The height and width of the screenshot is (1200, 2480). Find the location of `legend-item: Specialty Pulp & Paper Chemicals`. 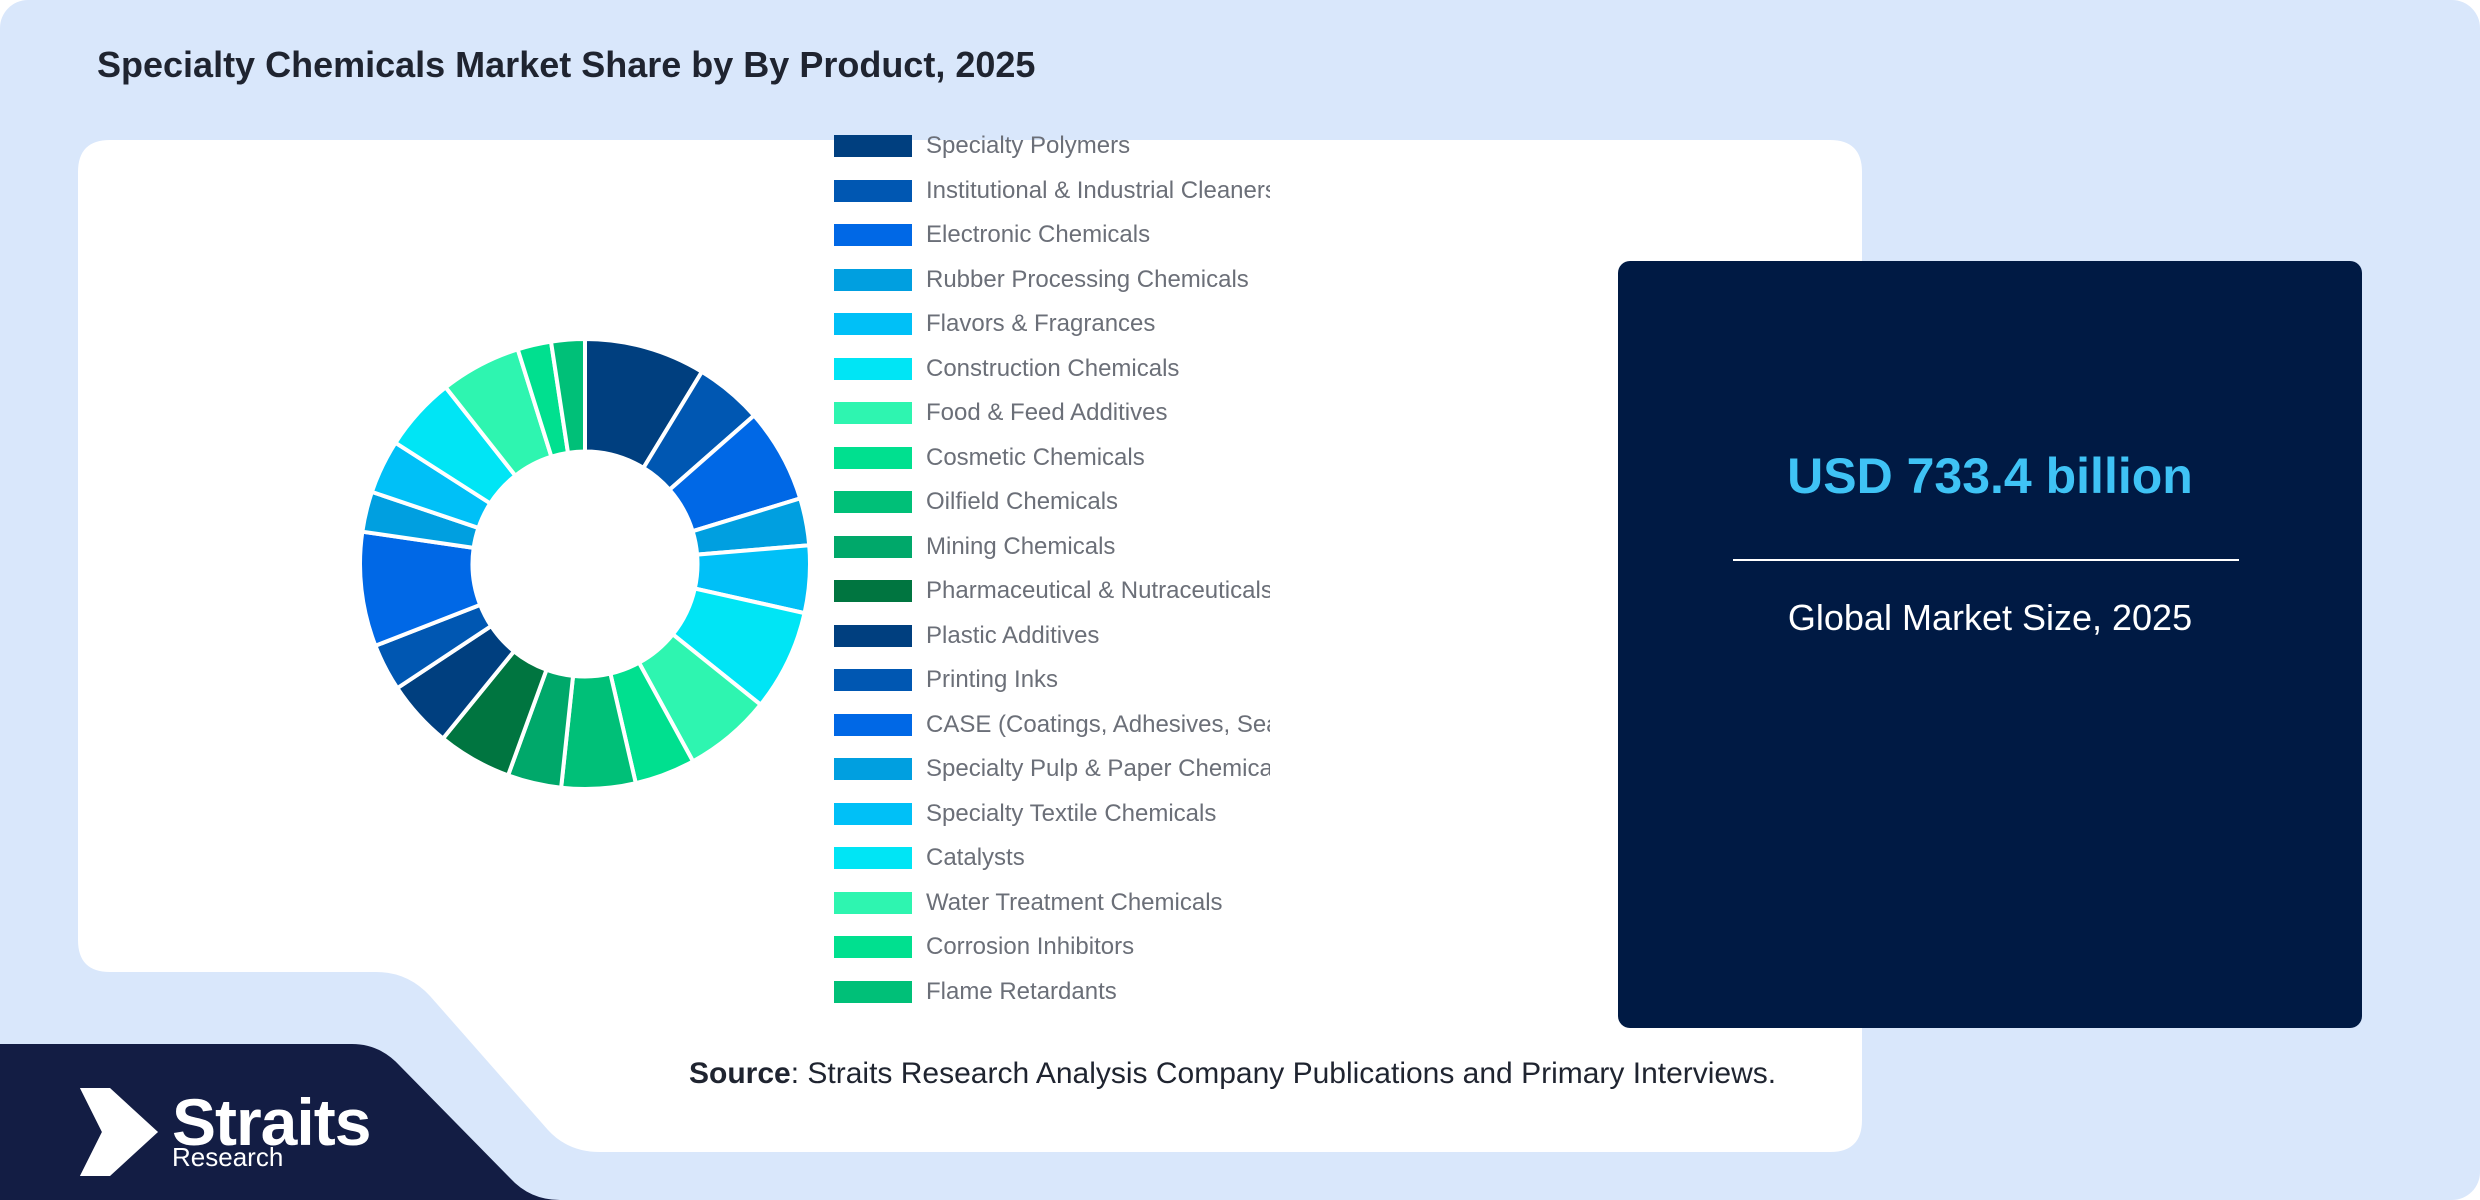

legend-item: Specialty Pulp & Paper Chemicals is located at coordinates (1052, 769).